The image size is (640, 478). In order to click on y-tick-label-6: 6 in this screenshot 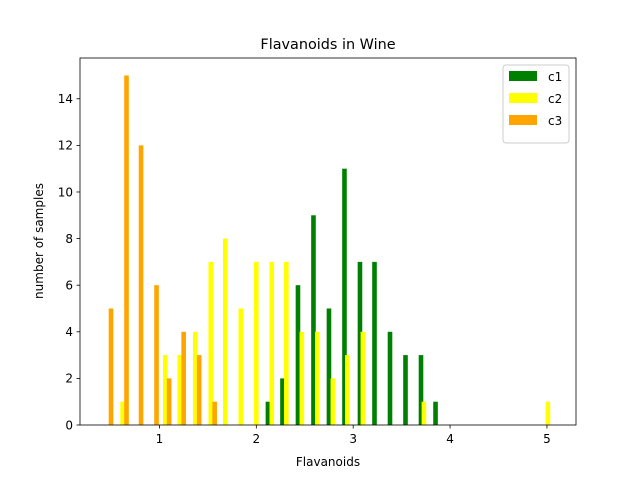, I will do `click(69, 285)`.